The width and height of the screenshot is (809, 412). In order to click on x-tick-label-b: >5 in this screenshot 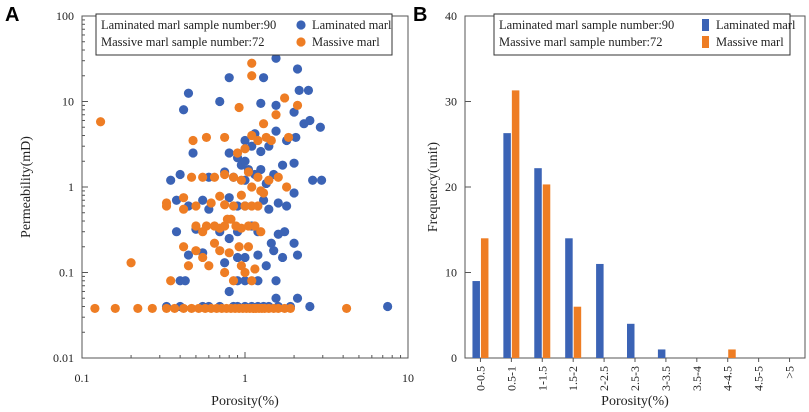, I will do `click(790, 372)`.